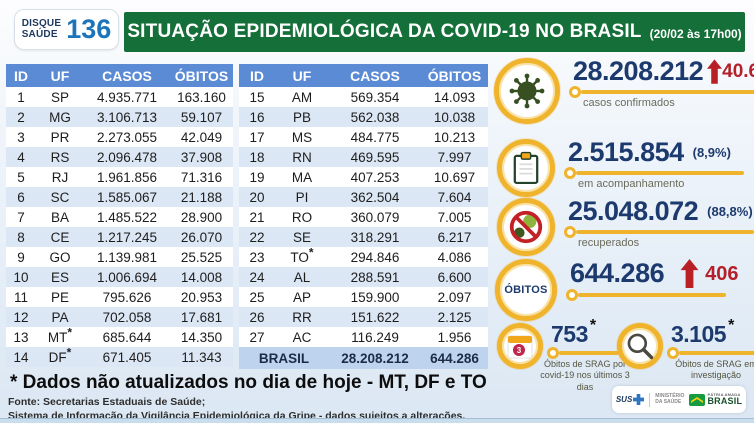  I want to click on sus-cross-icon, so click(639, 399).